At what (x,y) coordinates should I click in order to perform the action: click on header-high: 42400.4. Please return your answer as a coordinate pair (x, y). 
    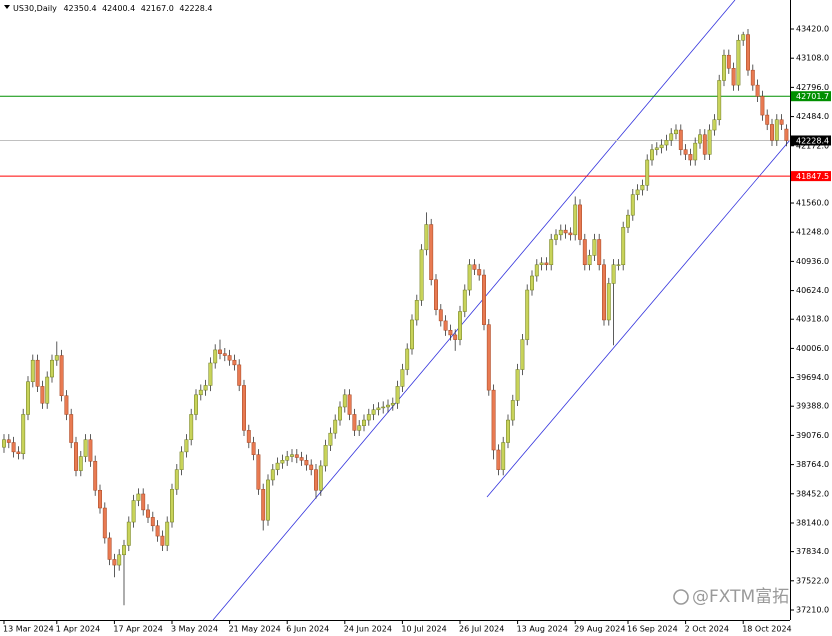
    Looking at the image, I should click on (118, 8).